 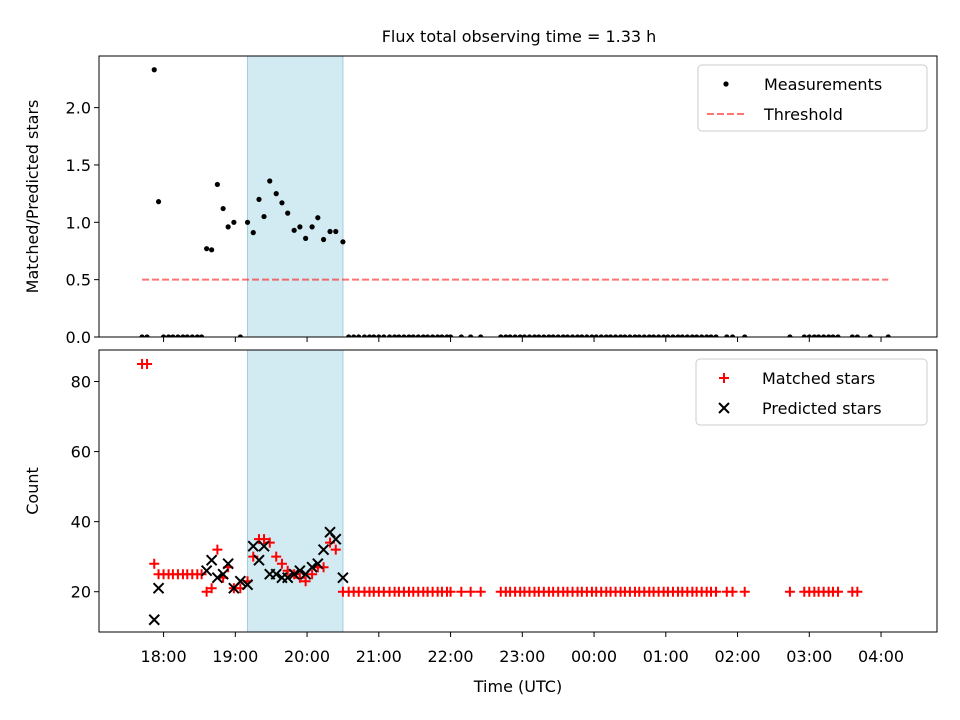 I want to click on legend-frame, so click(x=811, y=392).